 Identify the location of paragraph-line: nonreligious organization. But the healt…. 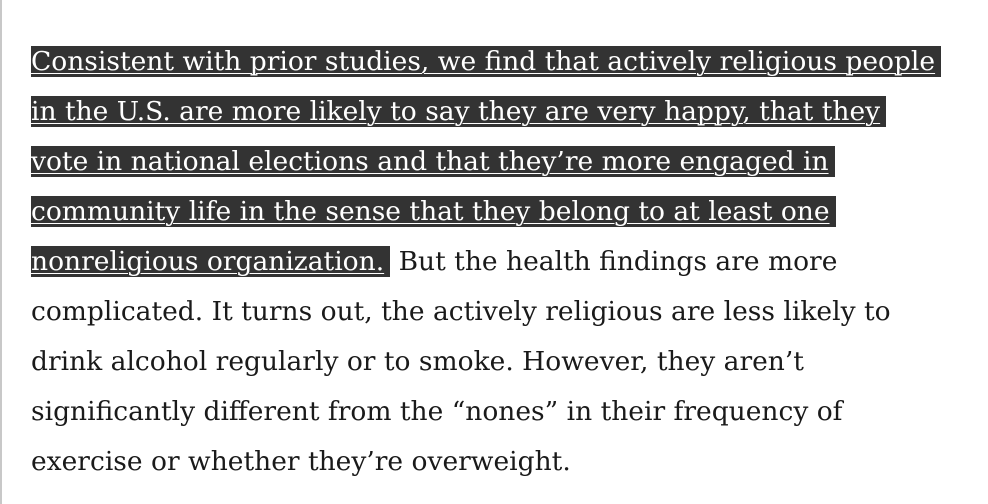
(503, 262).